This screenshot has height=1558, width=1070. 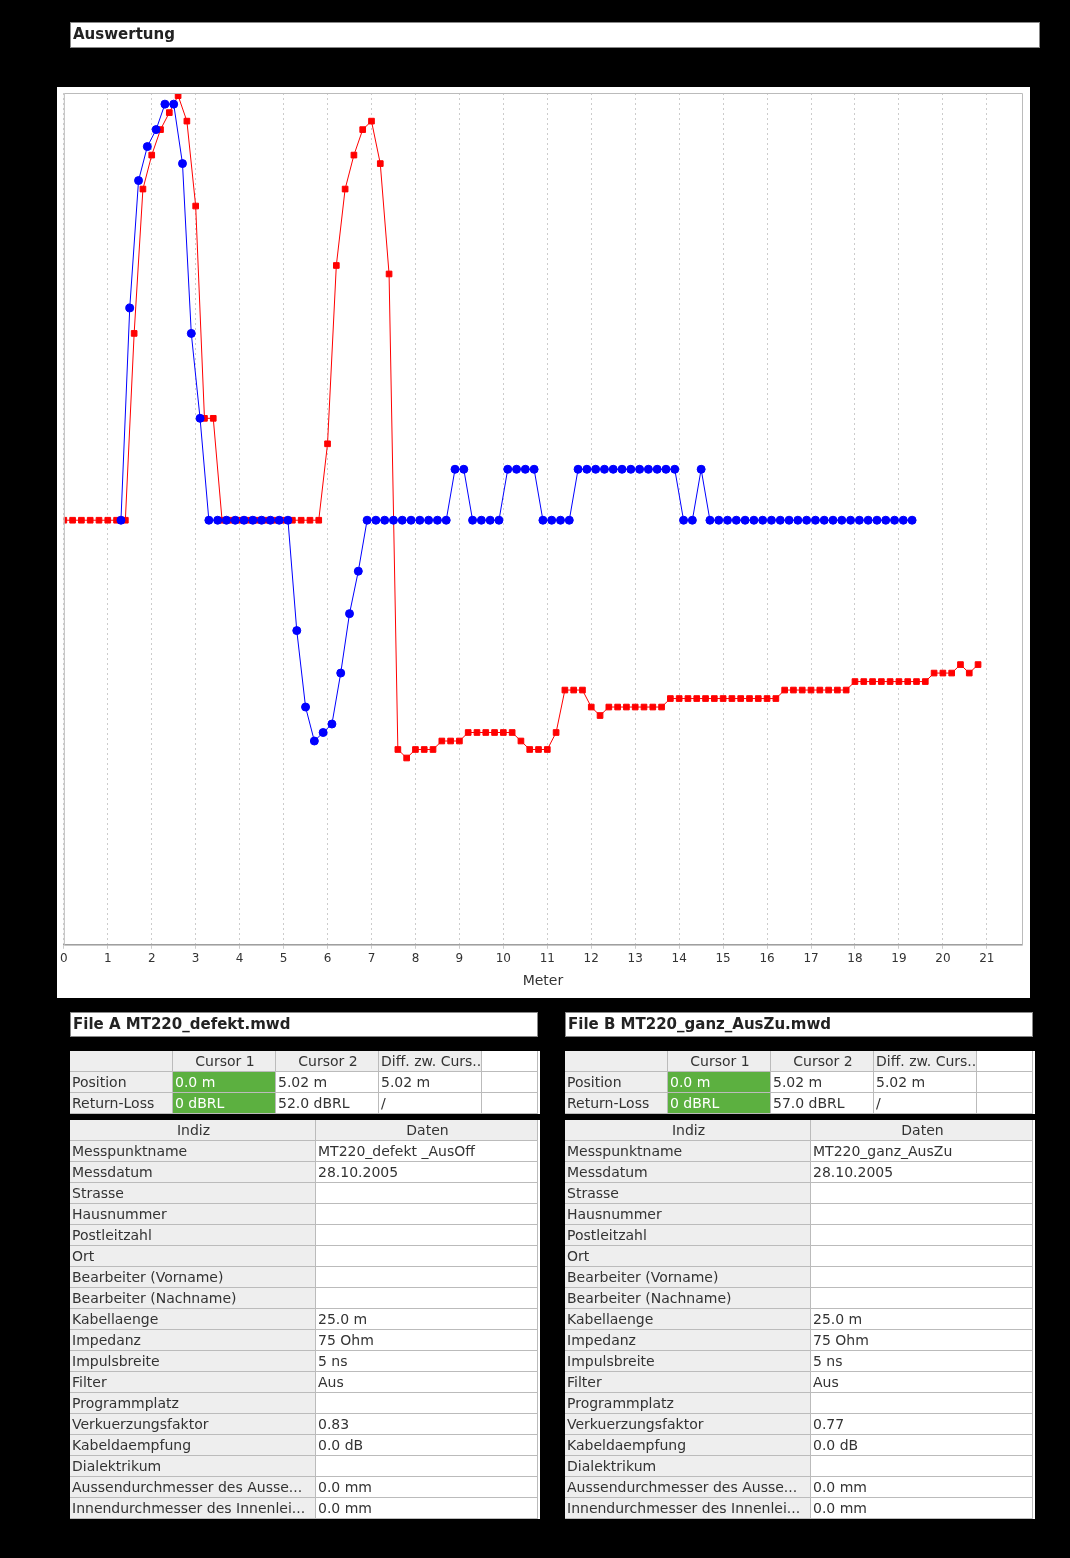 I want to click on x-tick-label: 20, so click(x=943, y=958).